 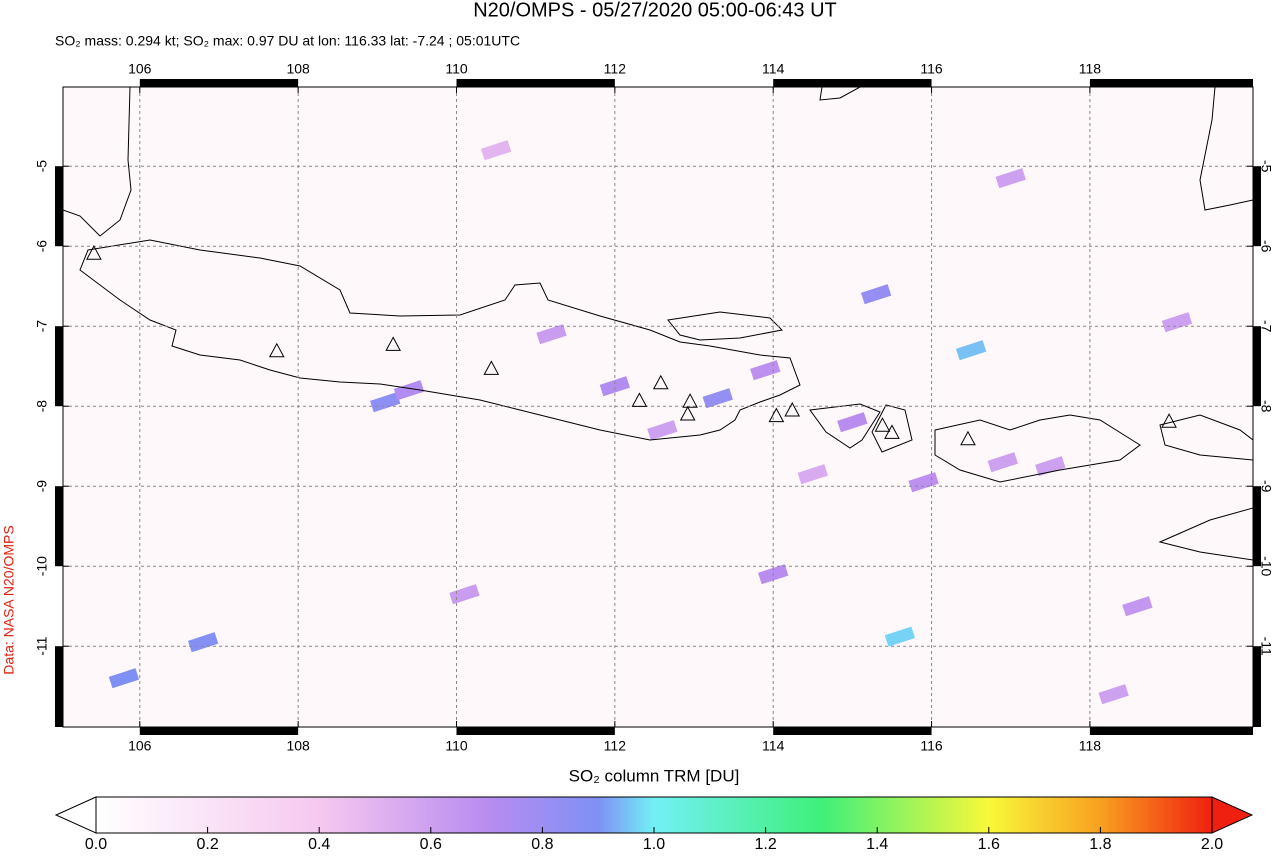 I want to click on colorbar-tick-label: 0.8, so click(x=542, y=844).